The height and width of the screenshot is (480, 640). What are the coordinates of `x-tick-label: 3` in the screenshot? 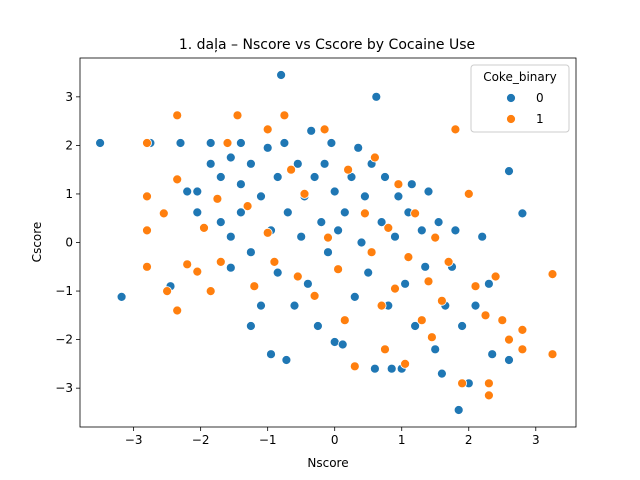 It's located at (536, 440).